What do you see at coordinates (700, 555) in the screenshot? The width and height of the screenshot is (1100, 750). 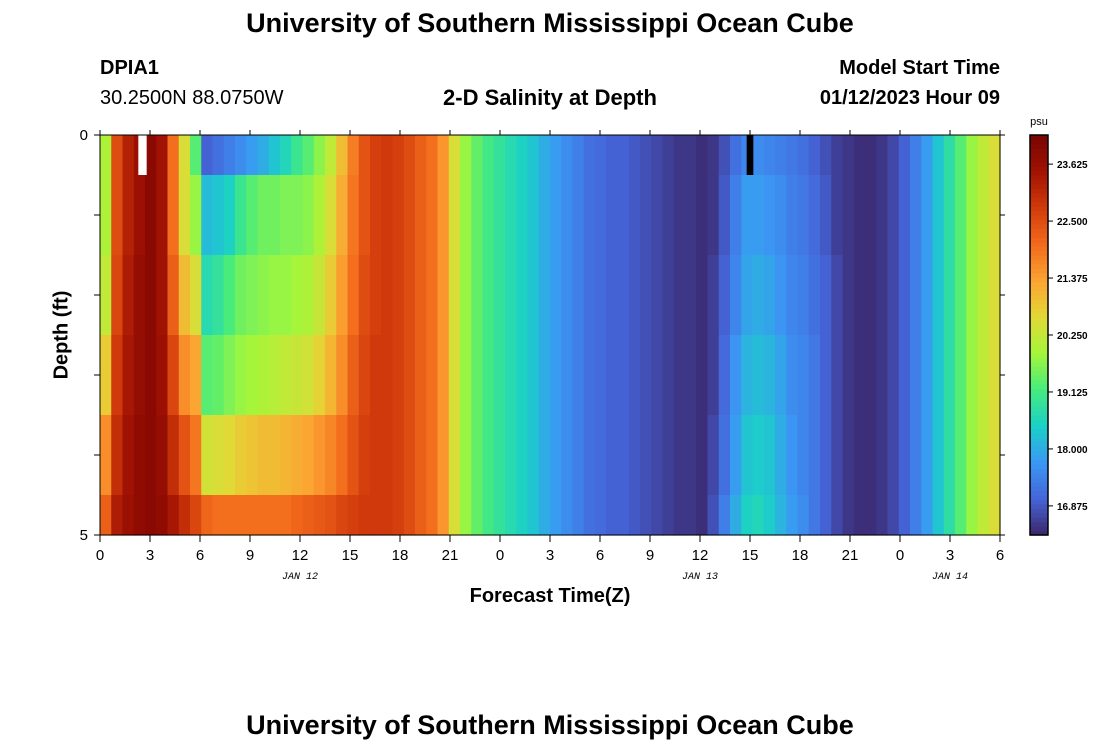 I see `x-tick-label: 12` at bounding box center [700, 555].